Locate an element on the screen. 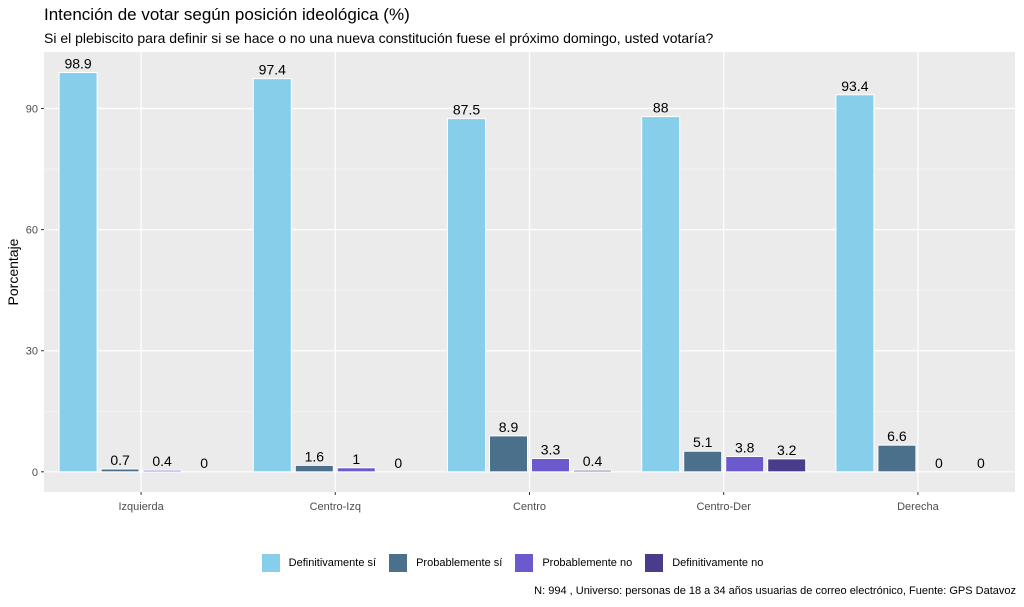 This screenshot has height=607, width=1024. data-label: 1 is located at coordinates (356, 459).